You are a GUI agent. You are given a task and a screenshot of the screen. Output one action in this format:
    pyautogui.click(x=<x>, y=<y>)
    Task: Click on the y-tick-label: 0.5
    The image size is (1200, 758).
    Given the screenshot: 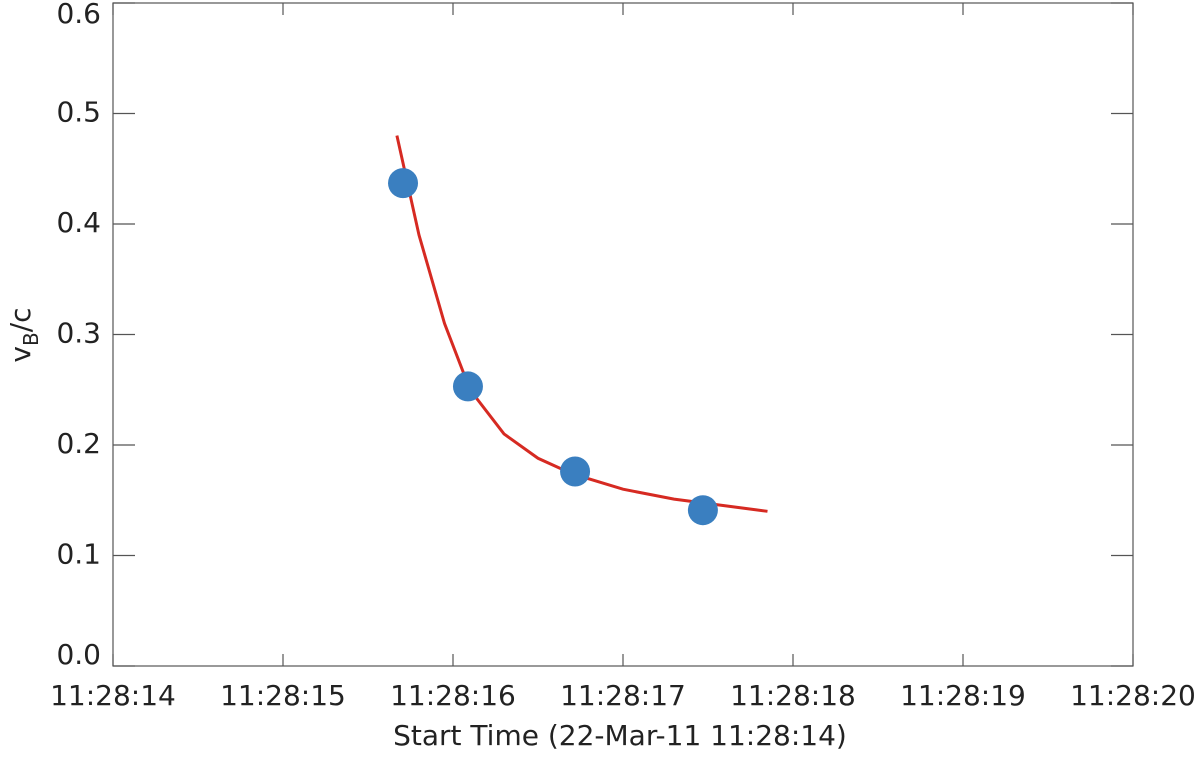 What is the action you would take?
    pyautogui.click(x=78, y=112)
    